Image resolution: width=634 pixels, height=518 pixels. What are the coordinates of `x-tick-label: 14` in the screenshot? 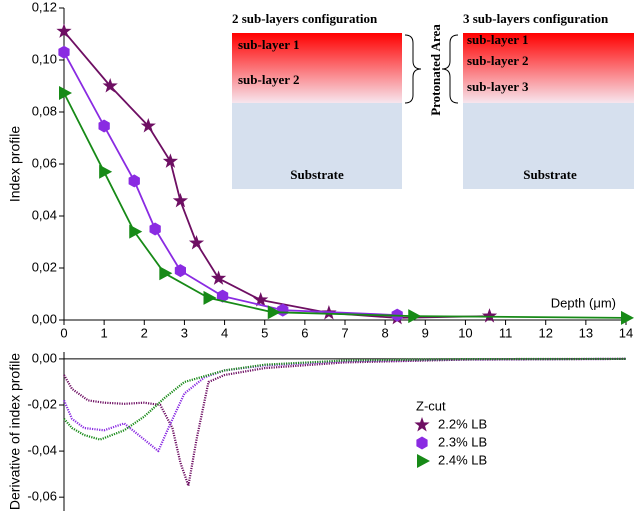 It's located at (626, 332).